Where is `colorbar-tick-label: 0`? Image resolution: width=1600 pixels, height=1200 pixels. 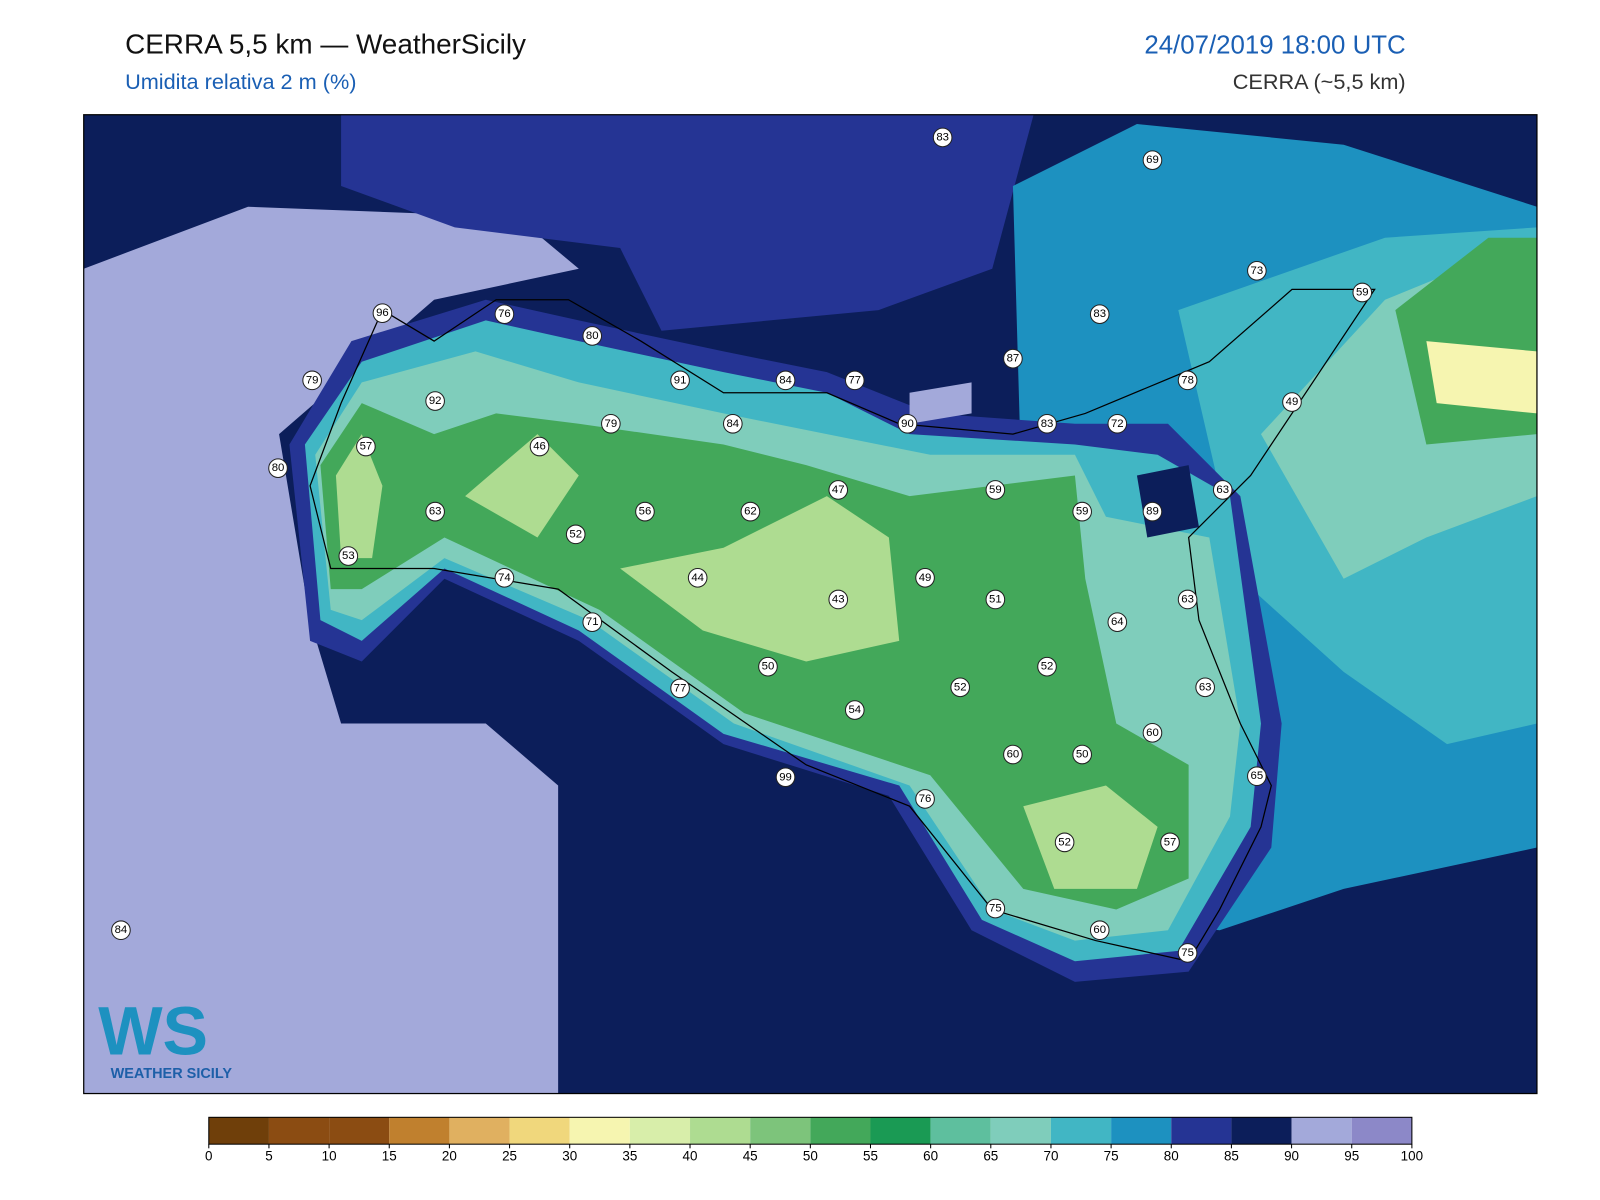
colorbar-tick-label: 0 is located at coordinates (208, 1156).